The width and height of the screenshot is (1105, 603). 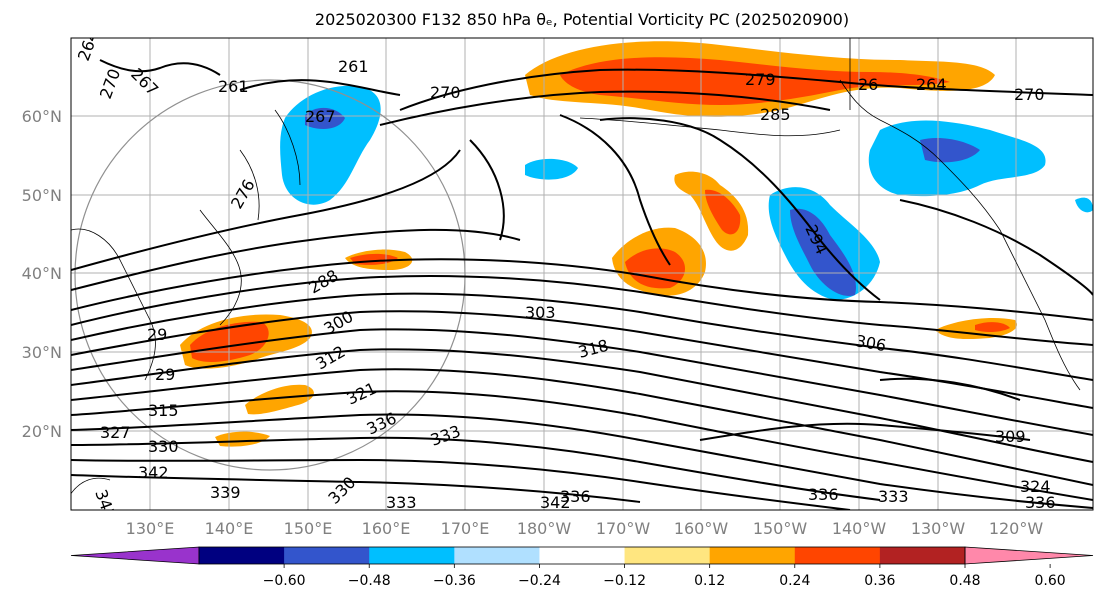 What do you see at coordinates (150, 528) in the screenshot?
I see `lon-label: 130°E` at bounding box center [150, 528].